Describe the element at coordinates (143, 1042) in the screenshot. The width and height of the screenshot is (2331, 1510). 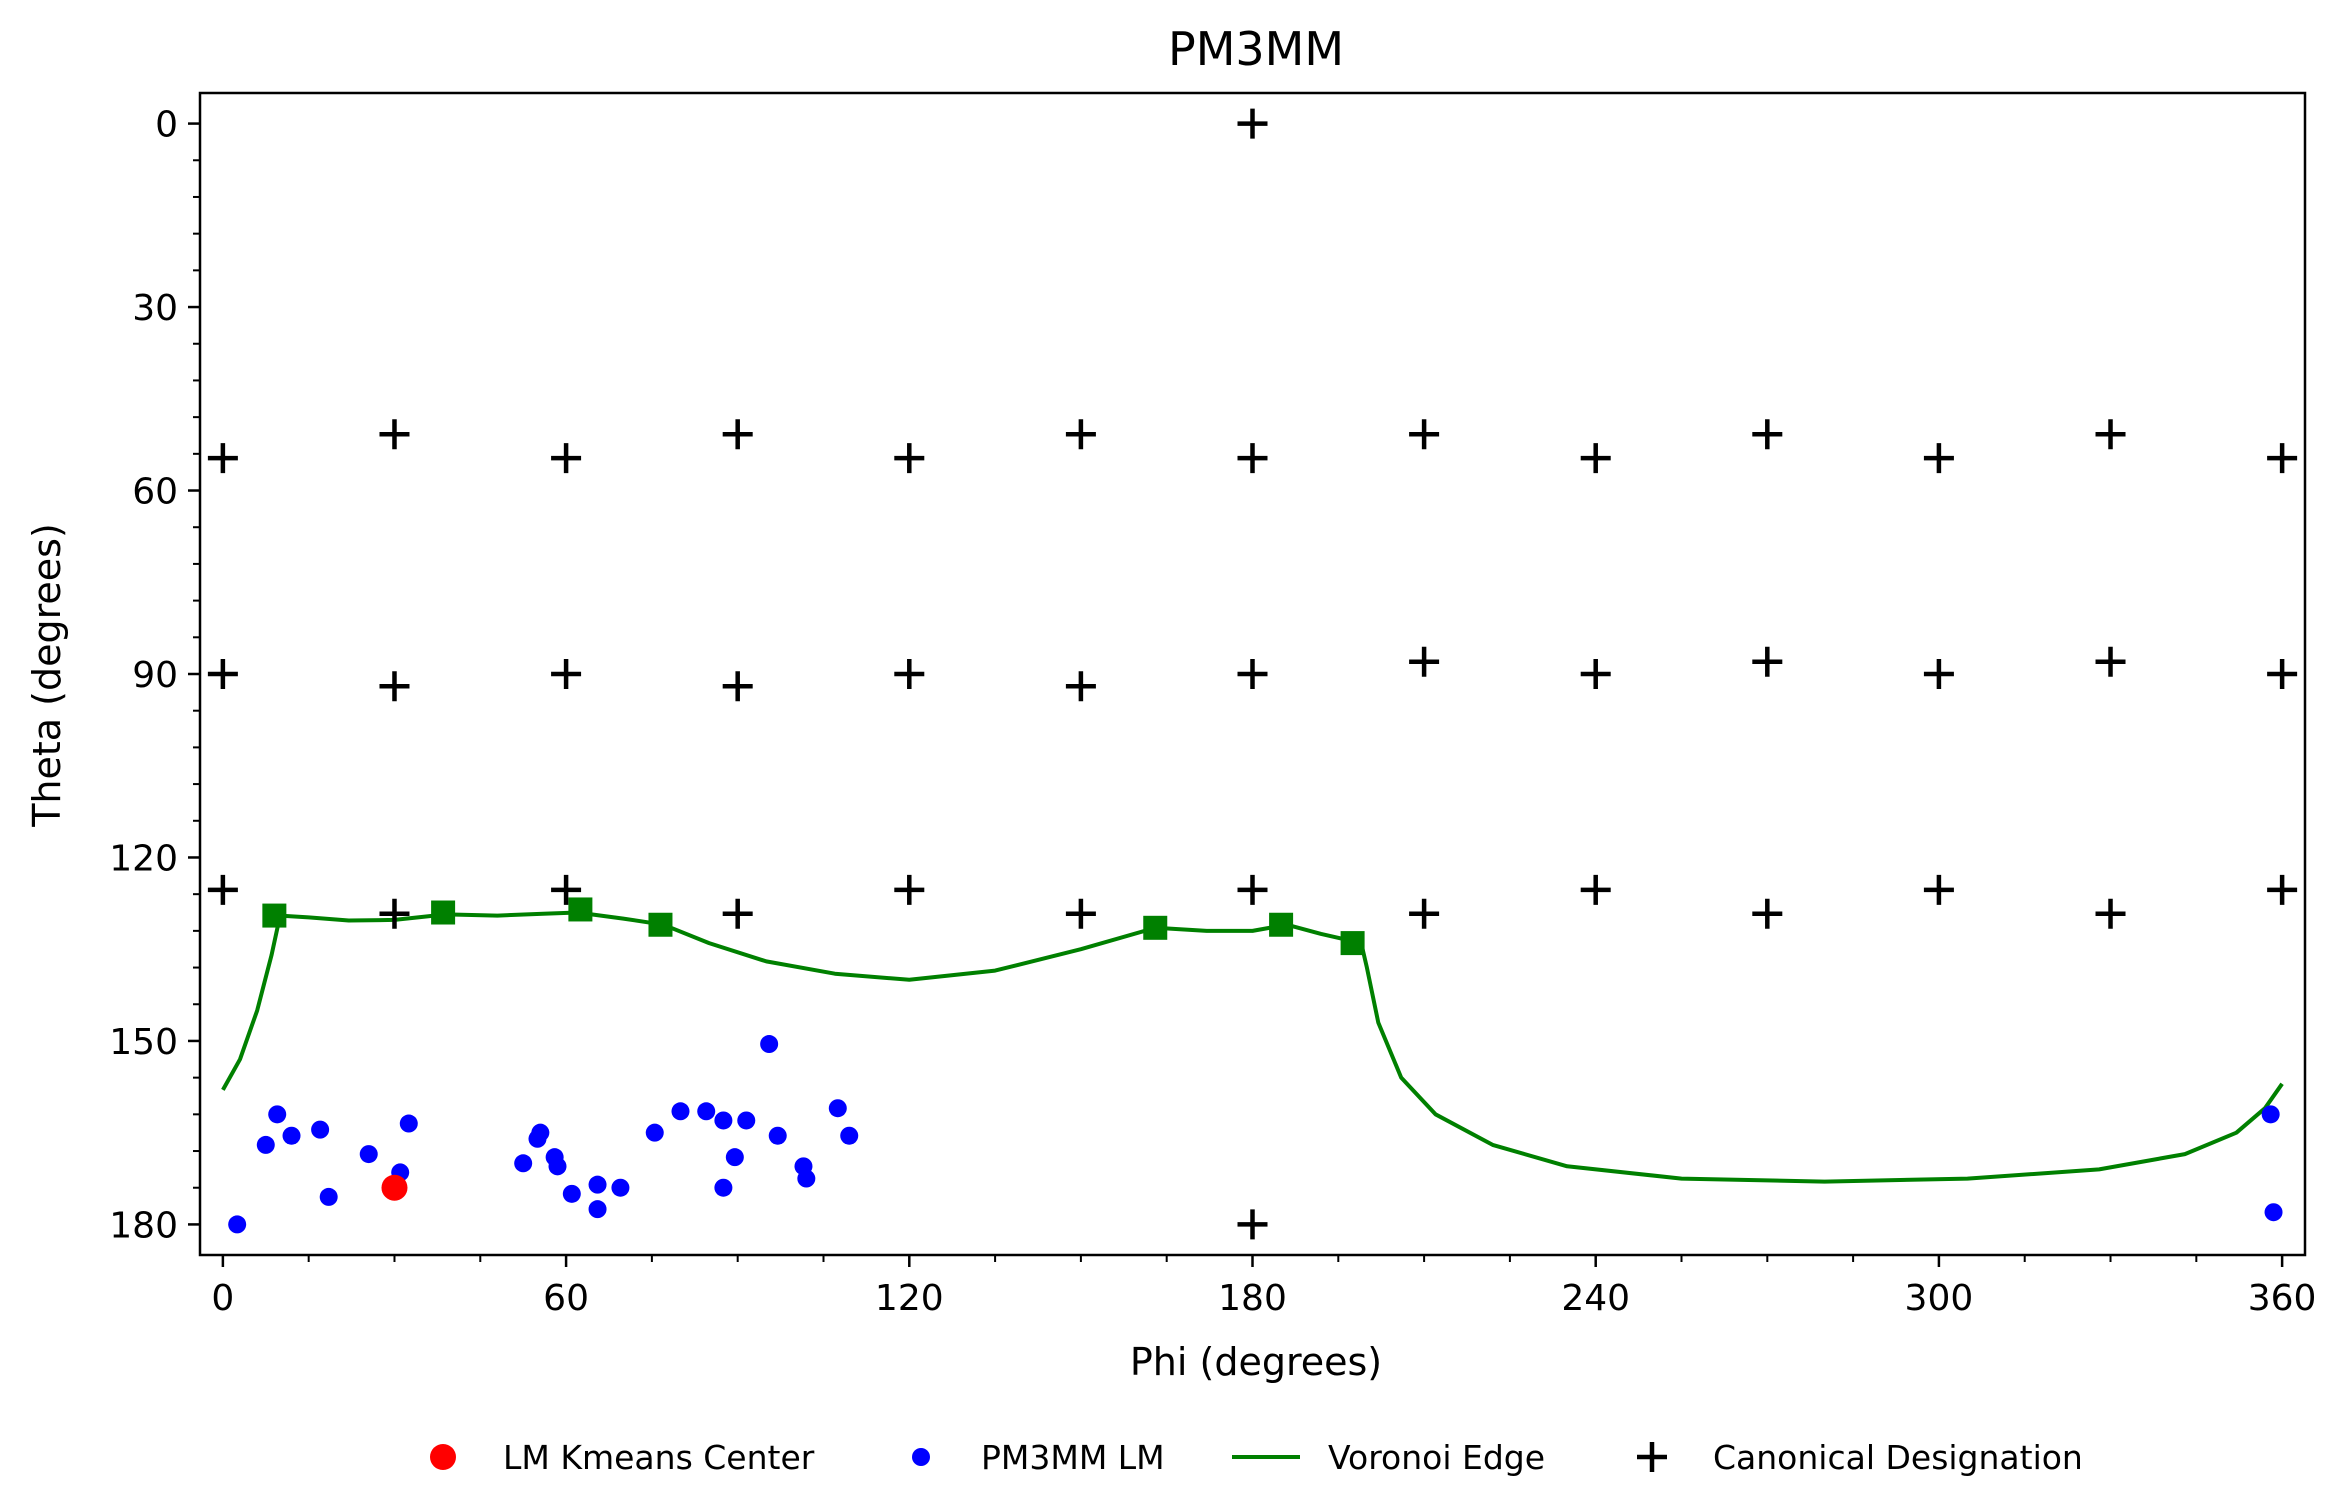
I see `y-tick-label: 150` at that location.